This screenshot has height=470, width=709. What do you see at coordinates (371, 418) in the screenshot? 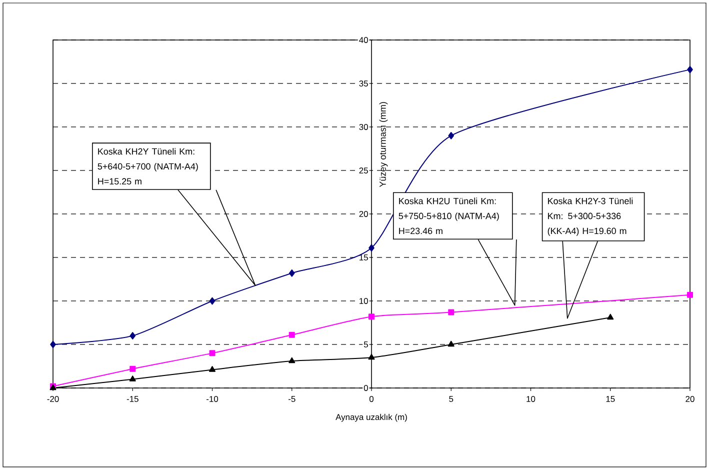
I see `x-axis-title: Aynaya uzaklık (m)` at bounding box center [371, 418].